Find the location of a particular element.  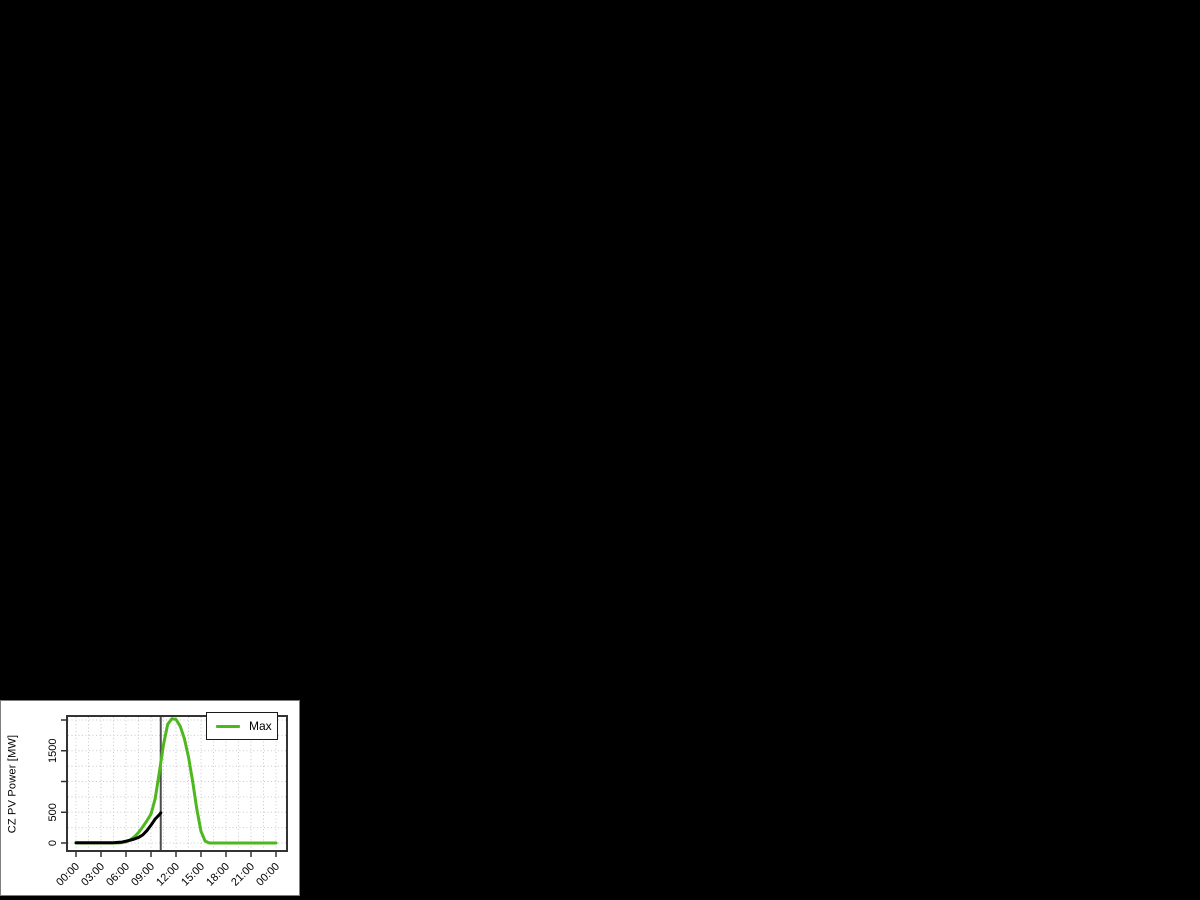

y-tick-label: 500 is located at coordinates (53, 812).